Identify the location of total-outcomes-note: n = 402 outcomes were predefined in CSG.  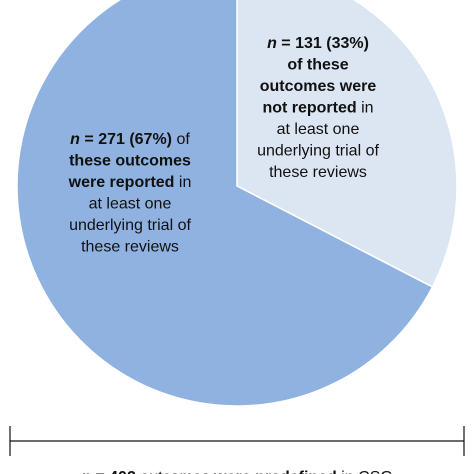
(237, 471).